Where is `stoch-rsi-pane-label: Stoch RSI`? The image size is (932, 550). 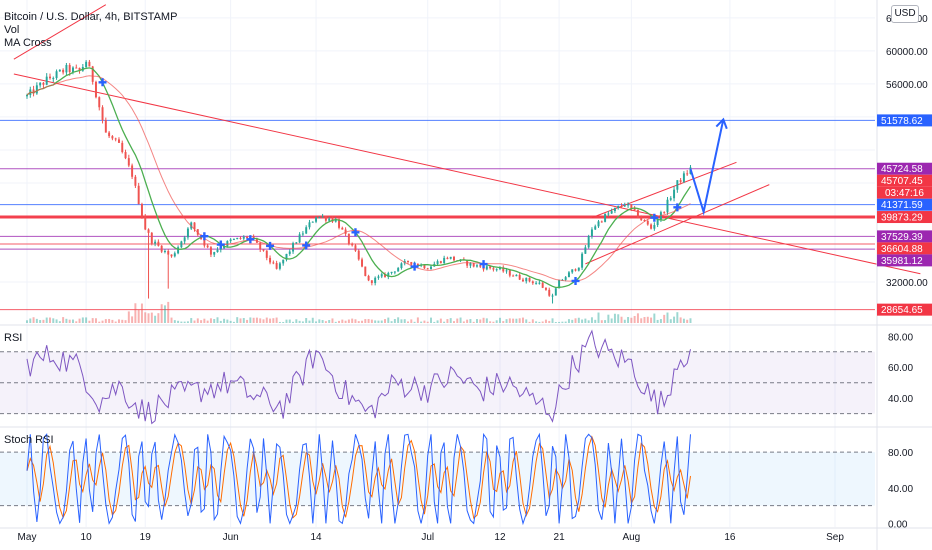
stoch-rsi-pane-label: Stoch RSI is located at coordinates (29, 440).